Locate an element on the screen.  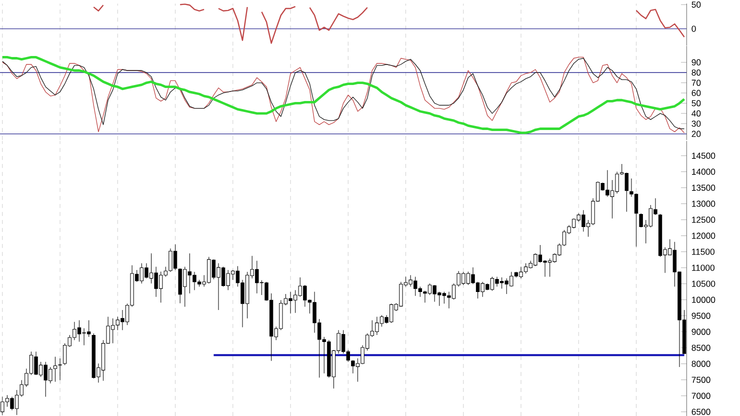
y-tick-label: 7500 is located at coordinates (701, 379).